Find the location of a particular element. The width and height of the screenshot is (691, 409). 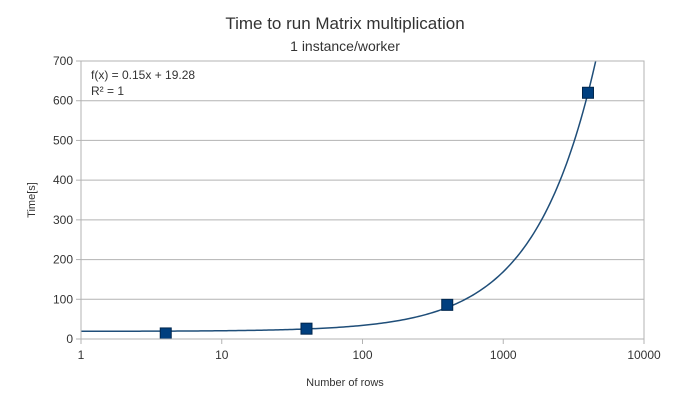

y-tick-label: 500 is located at coordinates (63, 140).